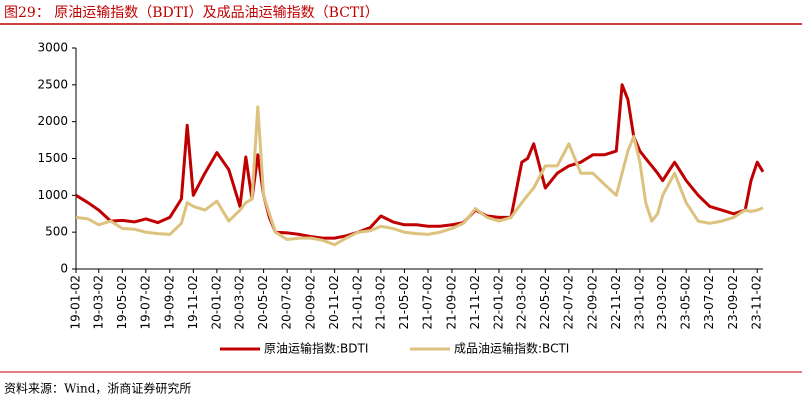  Describe the element at coordinates (193, 302) in the screenshot. I see `x-tick-label: 19-11-02` at that location.